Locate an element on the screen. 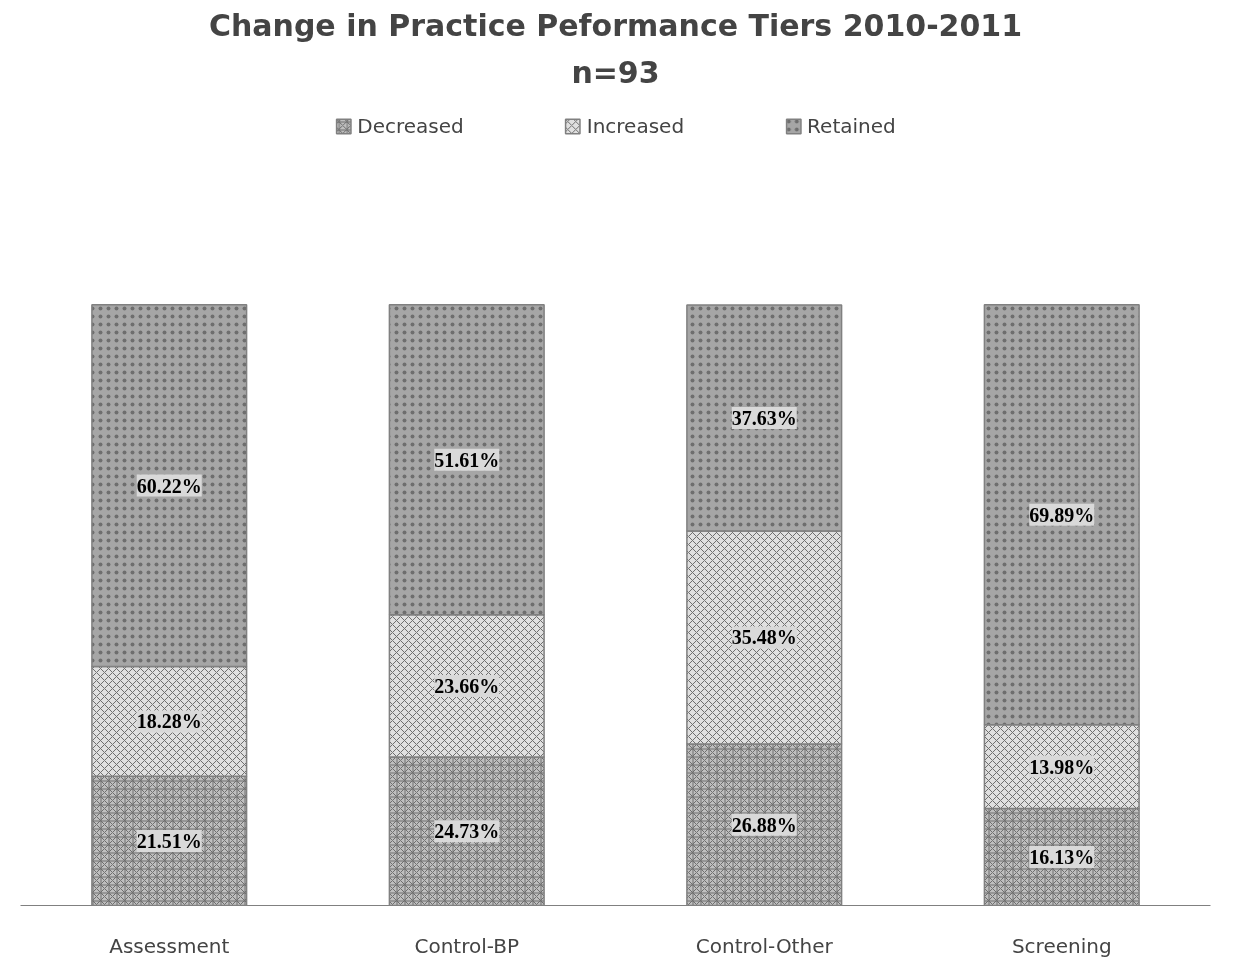 Image resolution: width=1241 pixels, height=977 pixels. data-label: 26.88% is located at coordinates (764, 824).